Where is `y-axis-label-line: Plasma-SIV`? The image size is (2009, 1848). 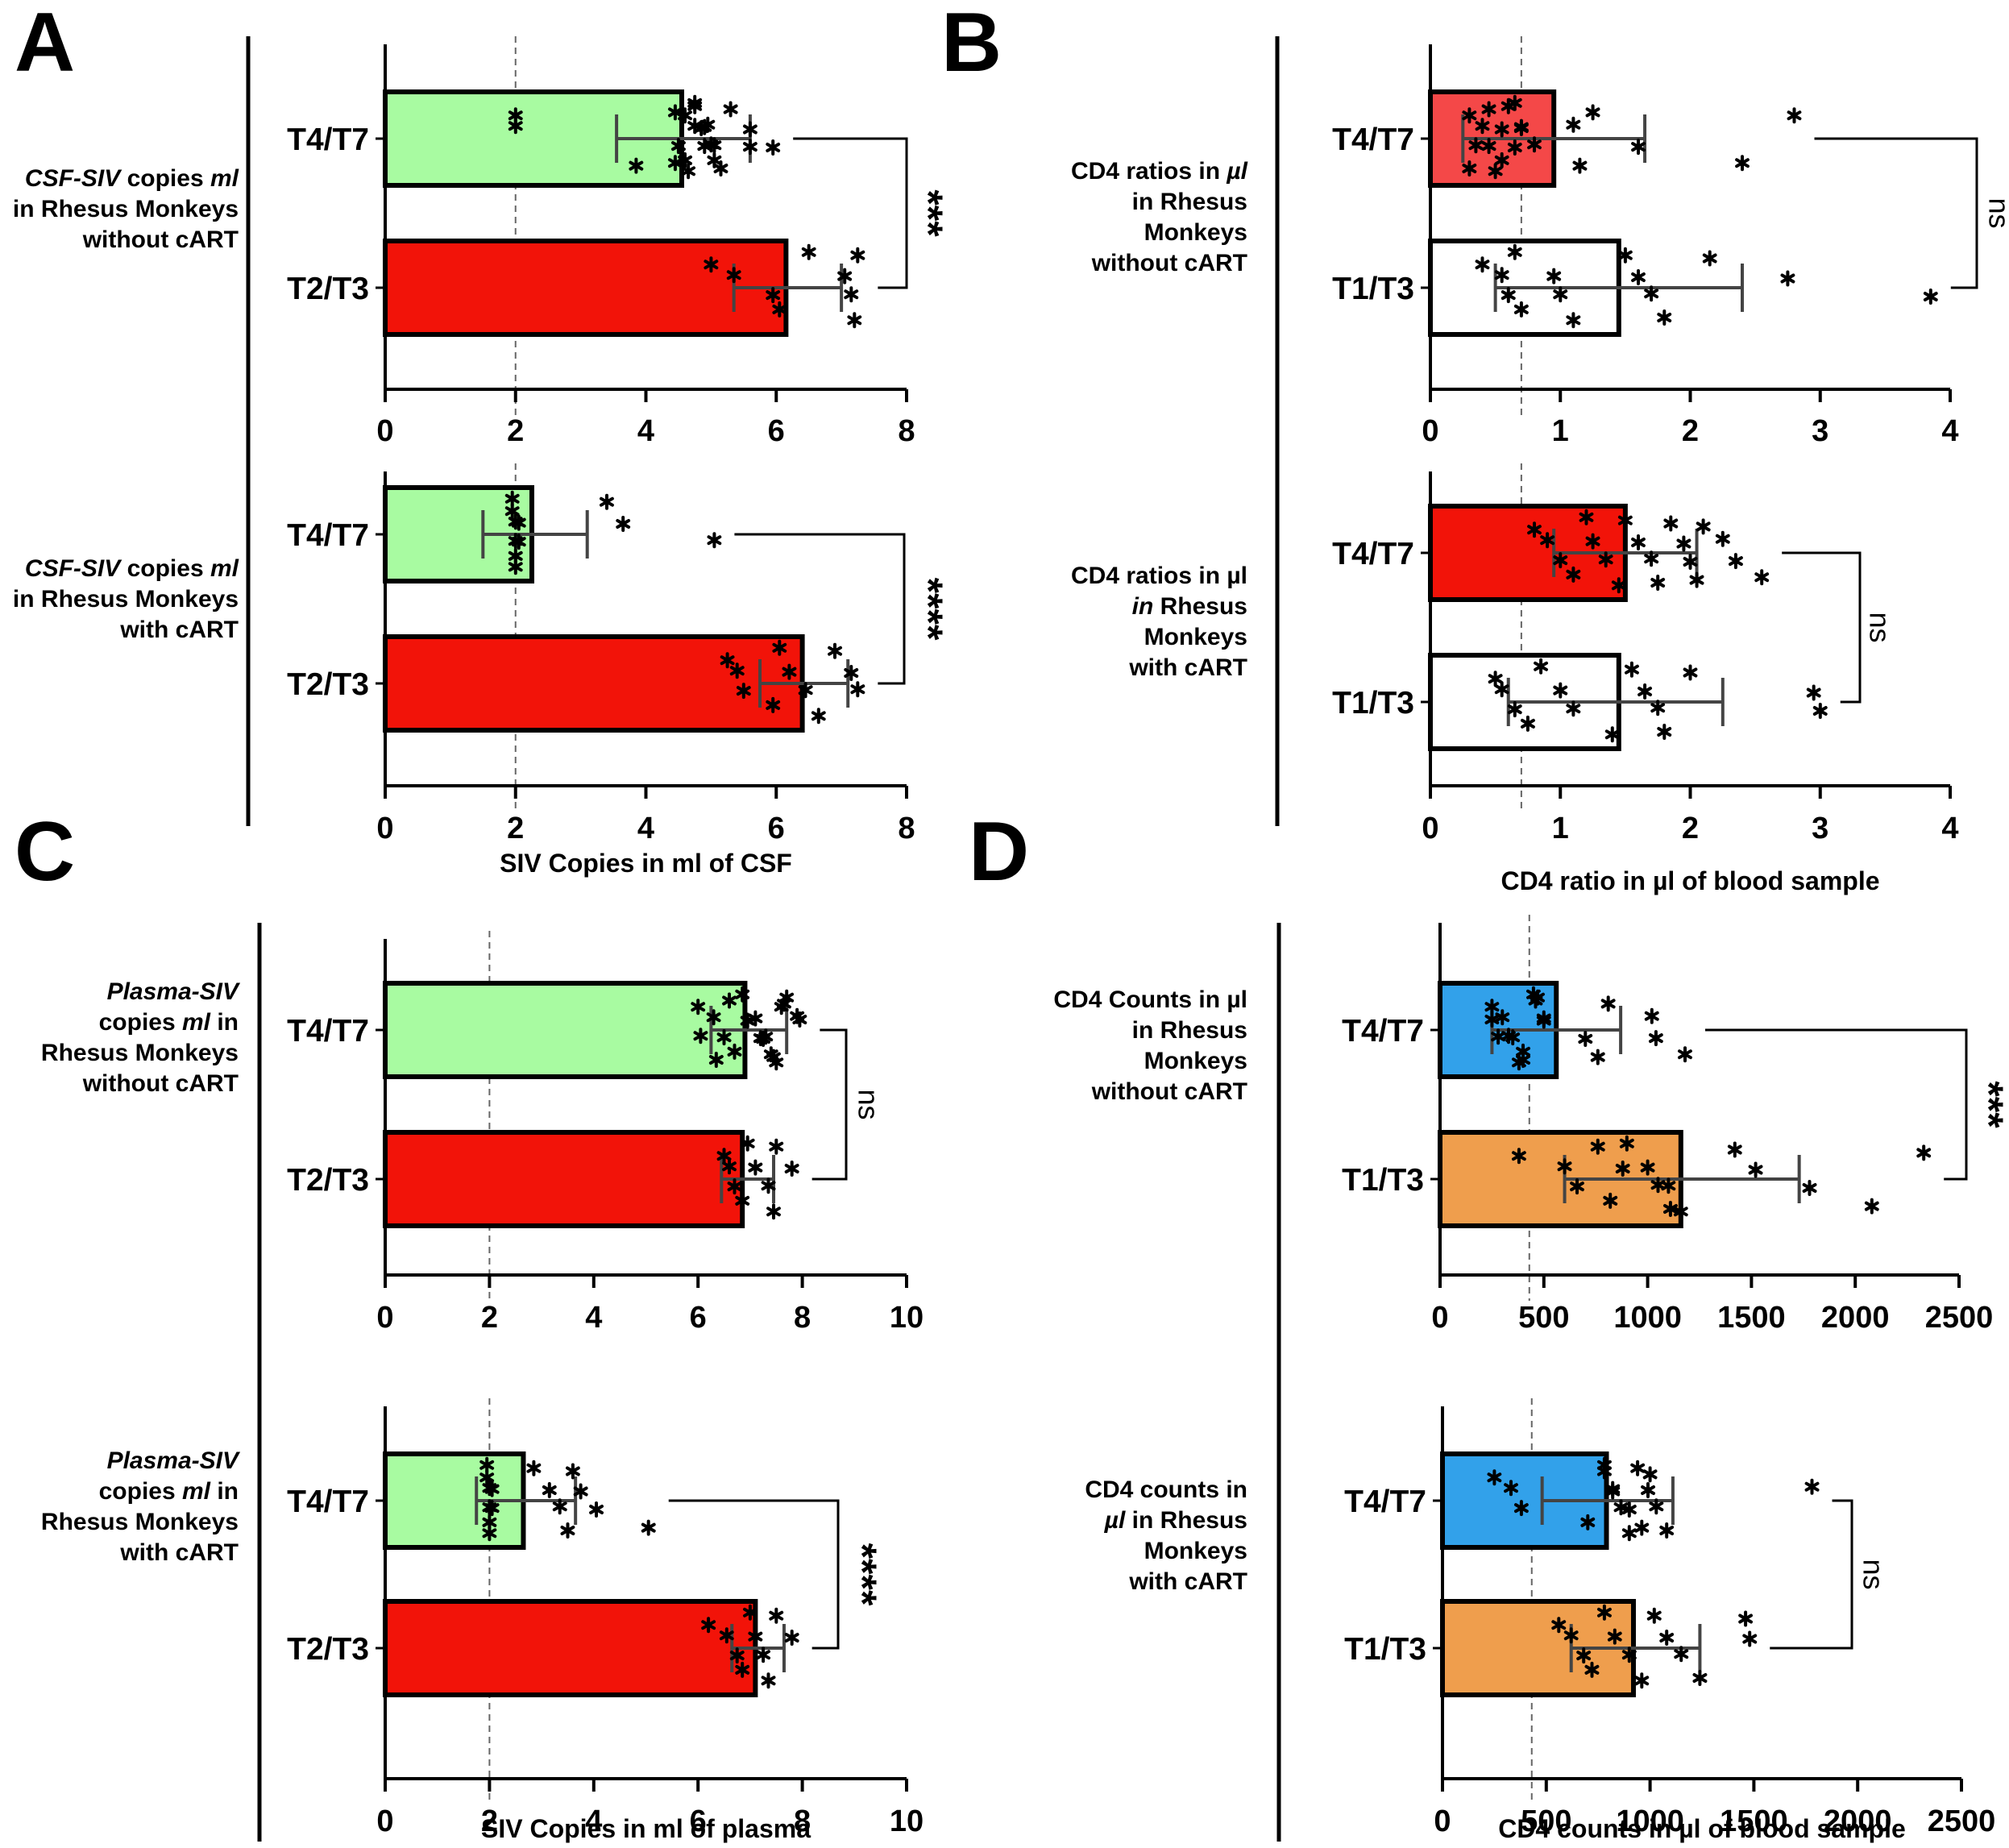
y-axis-label-line: Plasma-SIV is located at coordinates (174, 1460).